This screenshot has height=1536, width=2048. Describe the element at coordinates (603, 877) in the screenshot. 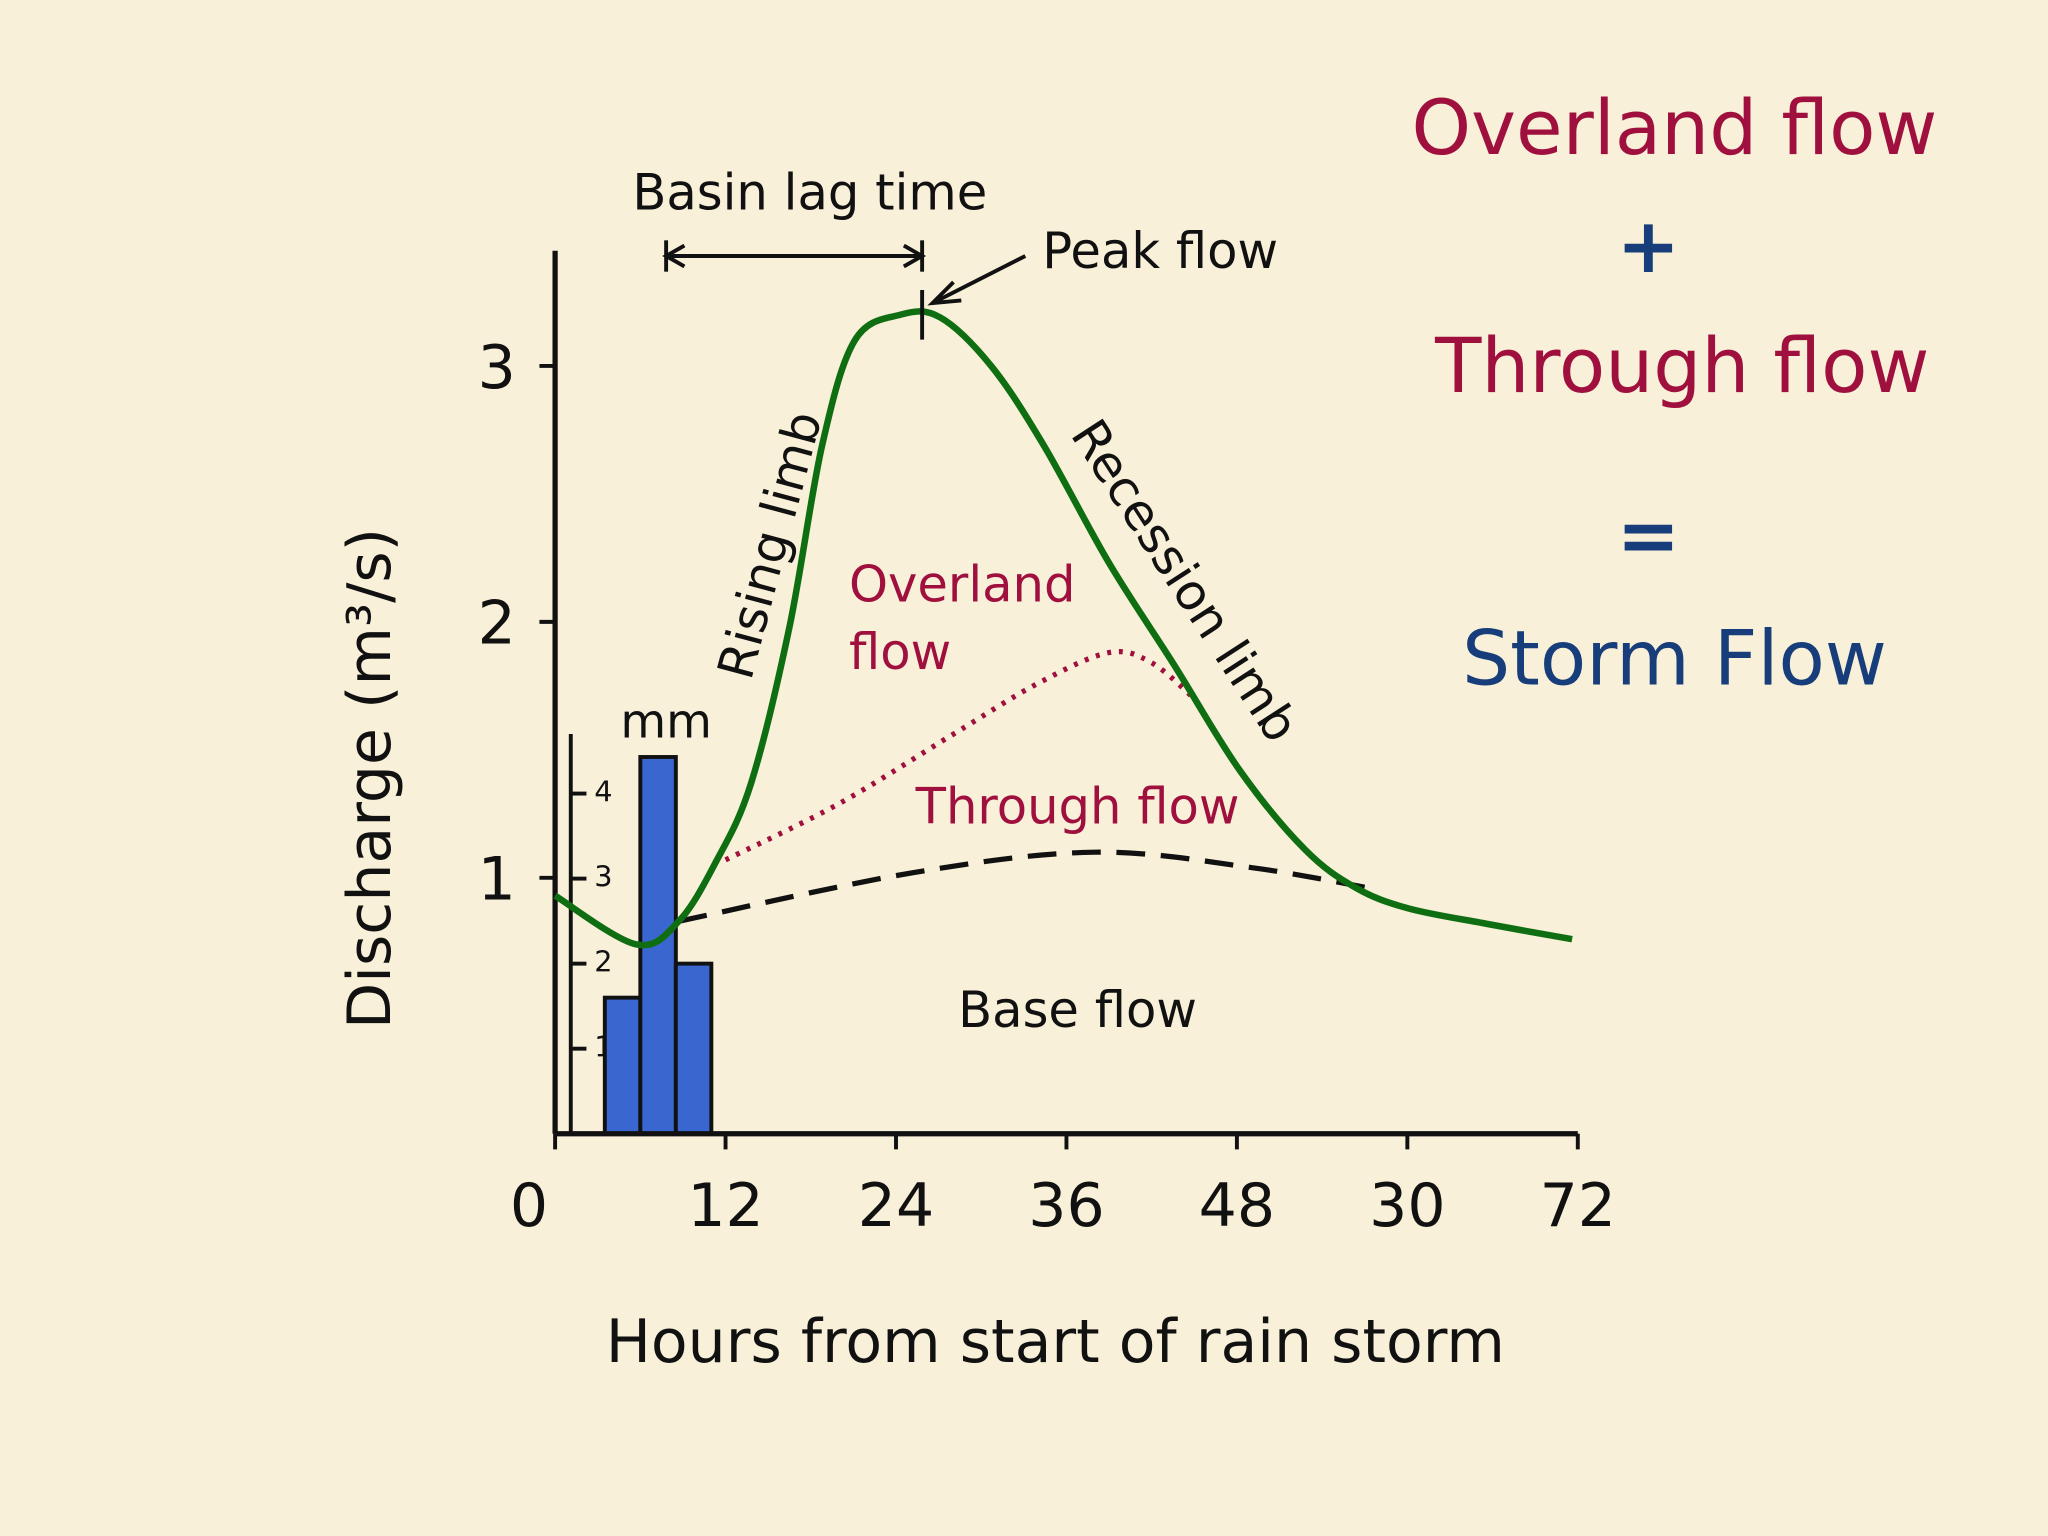

I see `rain-tick-label: 3` at that location.